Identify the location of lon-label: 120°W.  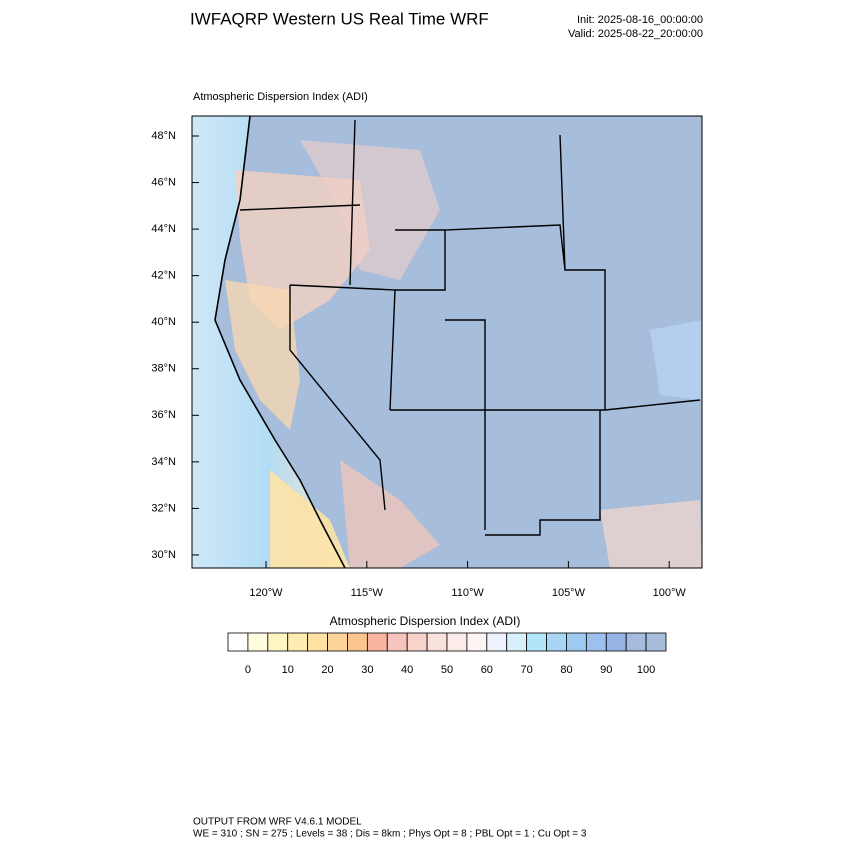
(266, 593).